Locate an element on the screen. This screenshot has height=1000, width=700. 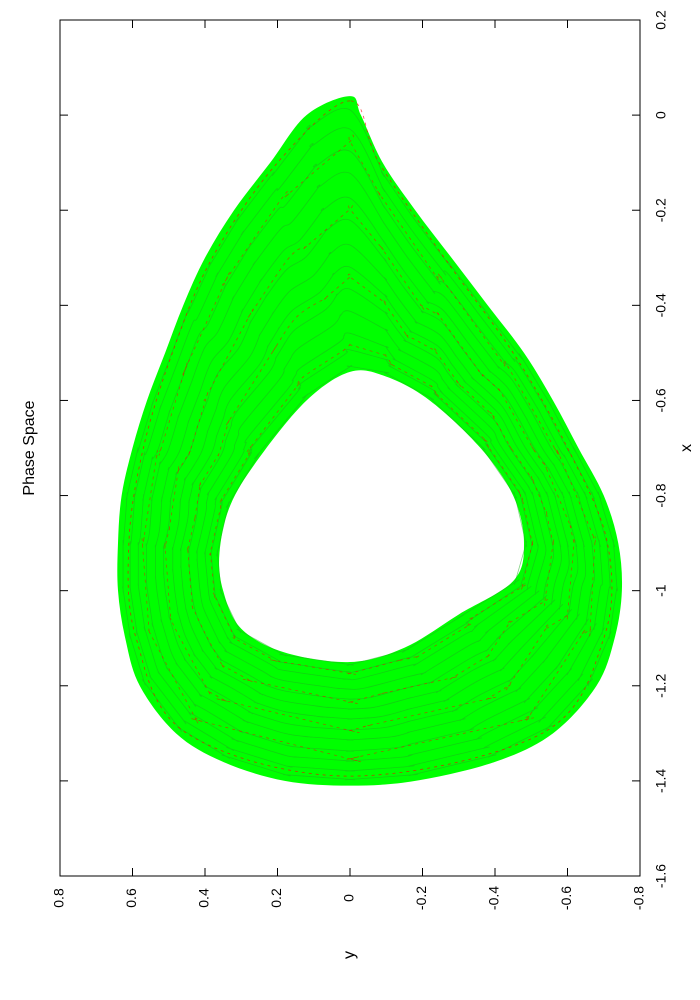
y-tick-label: 0.6 is located at coordinates (131, 898).